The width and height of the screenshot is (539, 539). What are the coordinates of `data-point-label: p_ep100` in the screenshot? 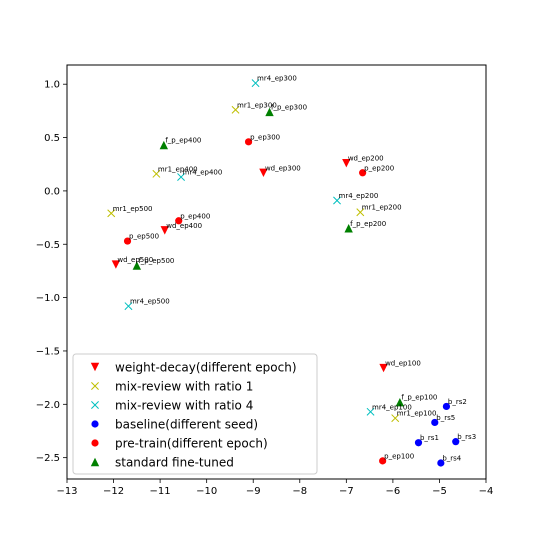 It's located at (399, 456).